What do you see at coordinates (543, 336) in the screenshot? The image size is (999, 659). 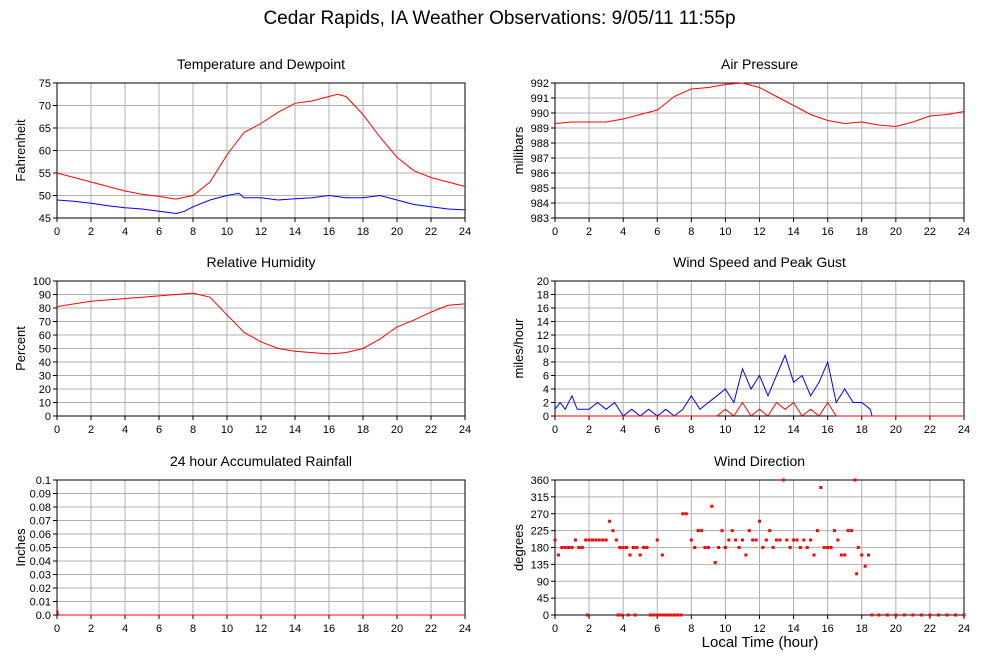 I see `wind-ytick-label-6: 12` at bounding box center [543, 336].